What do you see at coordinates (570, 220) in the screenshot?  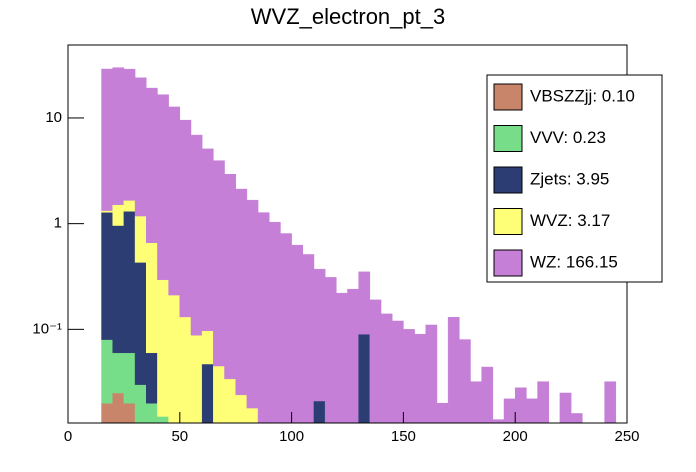 I see `legend-label: WVZ: 3.17` at bounding box center [570, 220].